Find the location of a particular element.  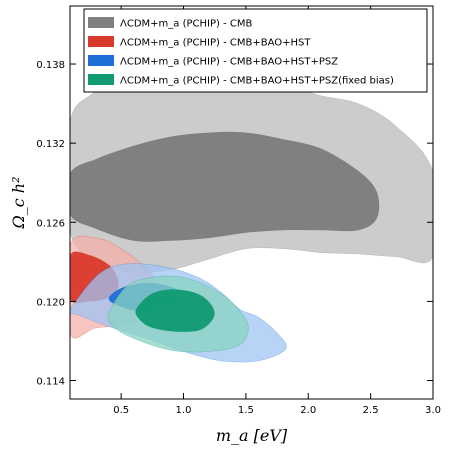

x-tick-label: 1.0 is located at coordinates (184, 410).